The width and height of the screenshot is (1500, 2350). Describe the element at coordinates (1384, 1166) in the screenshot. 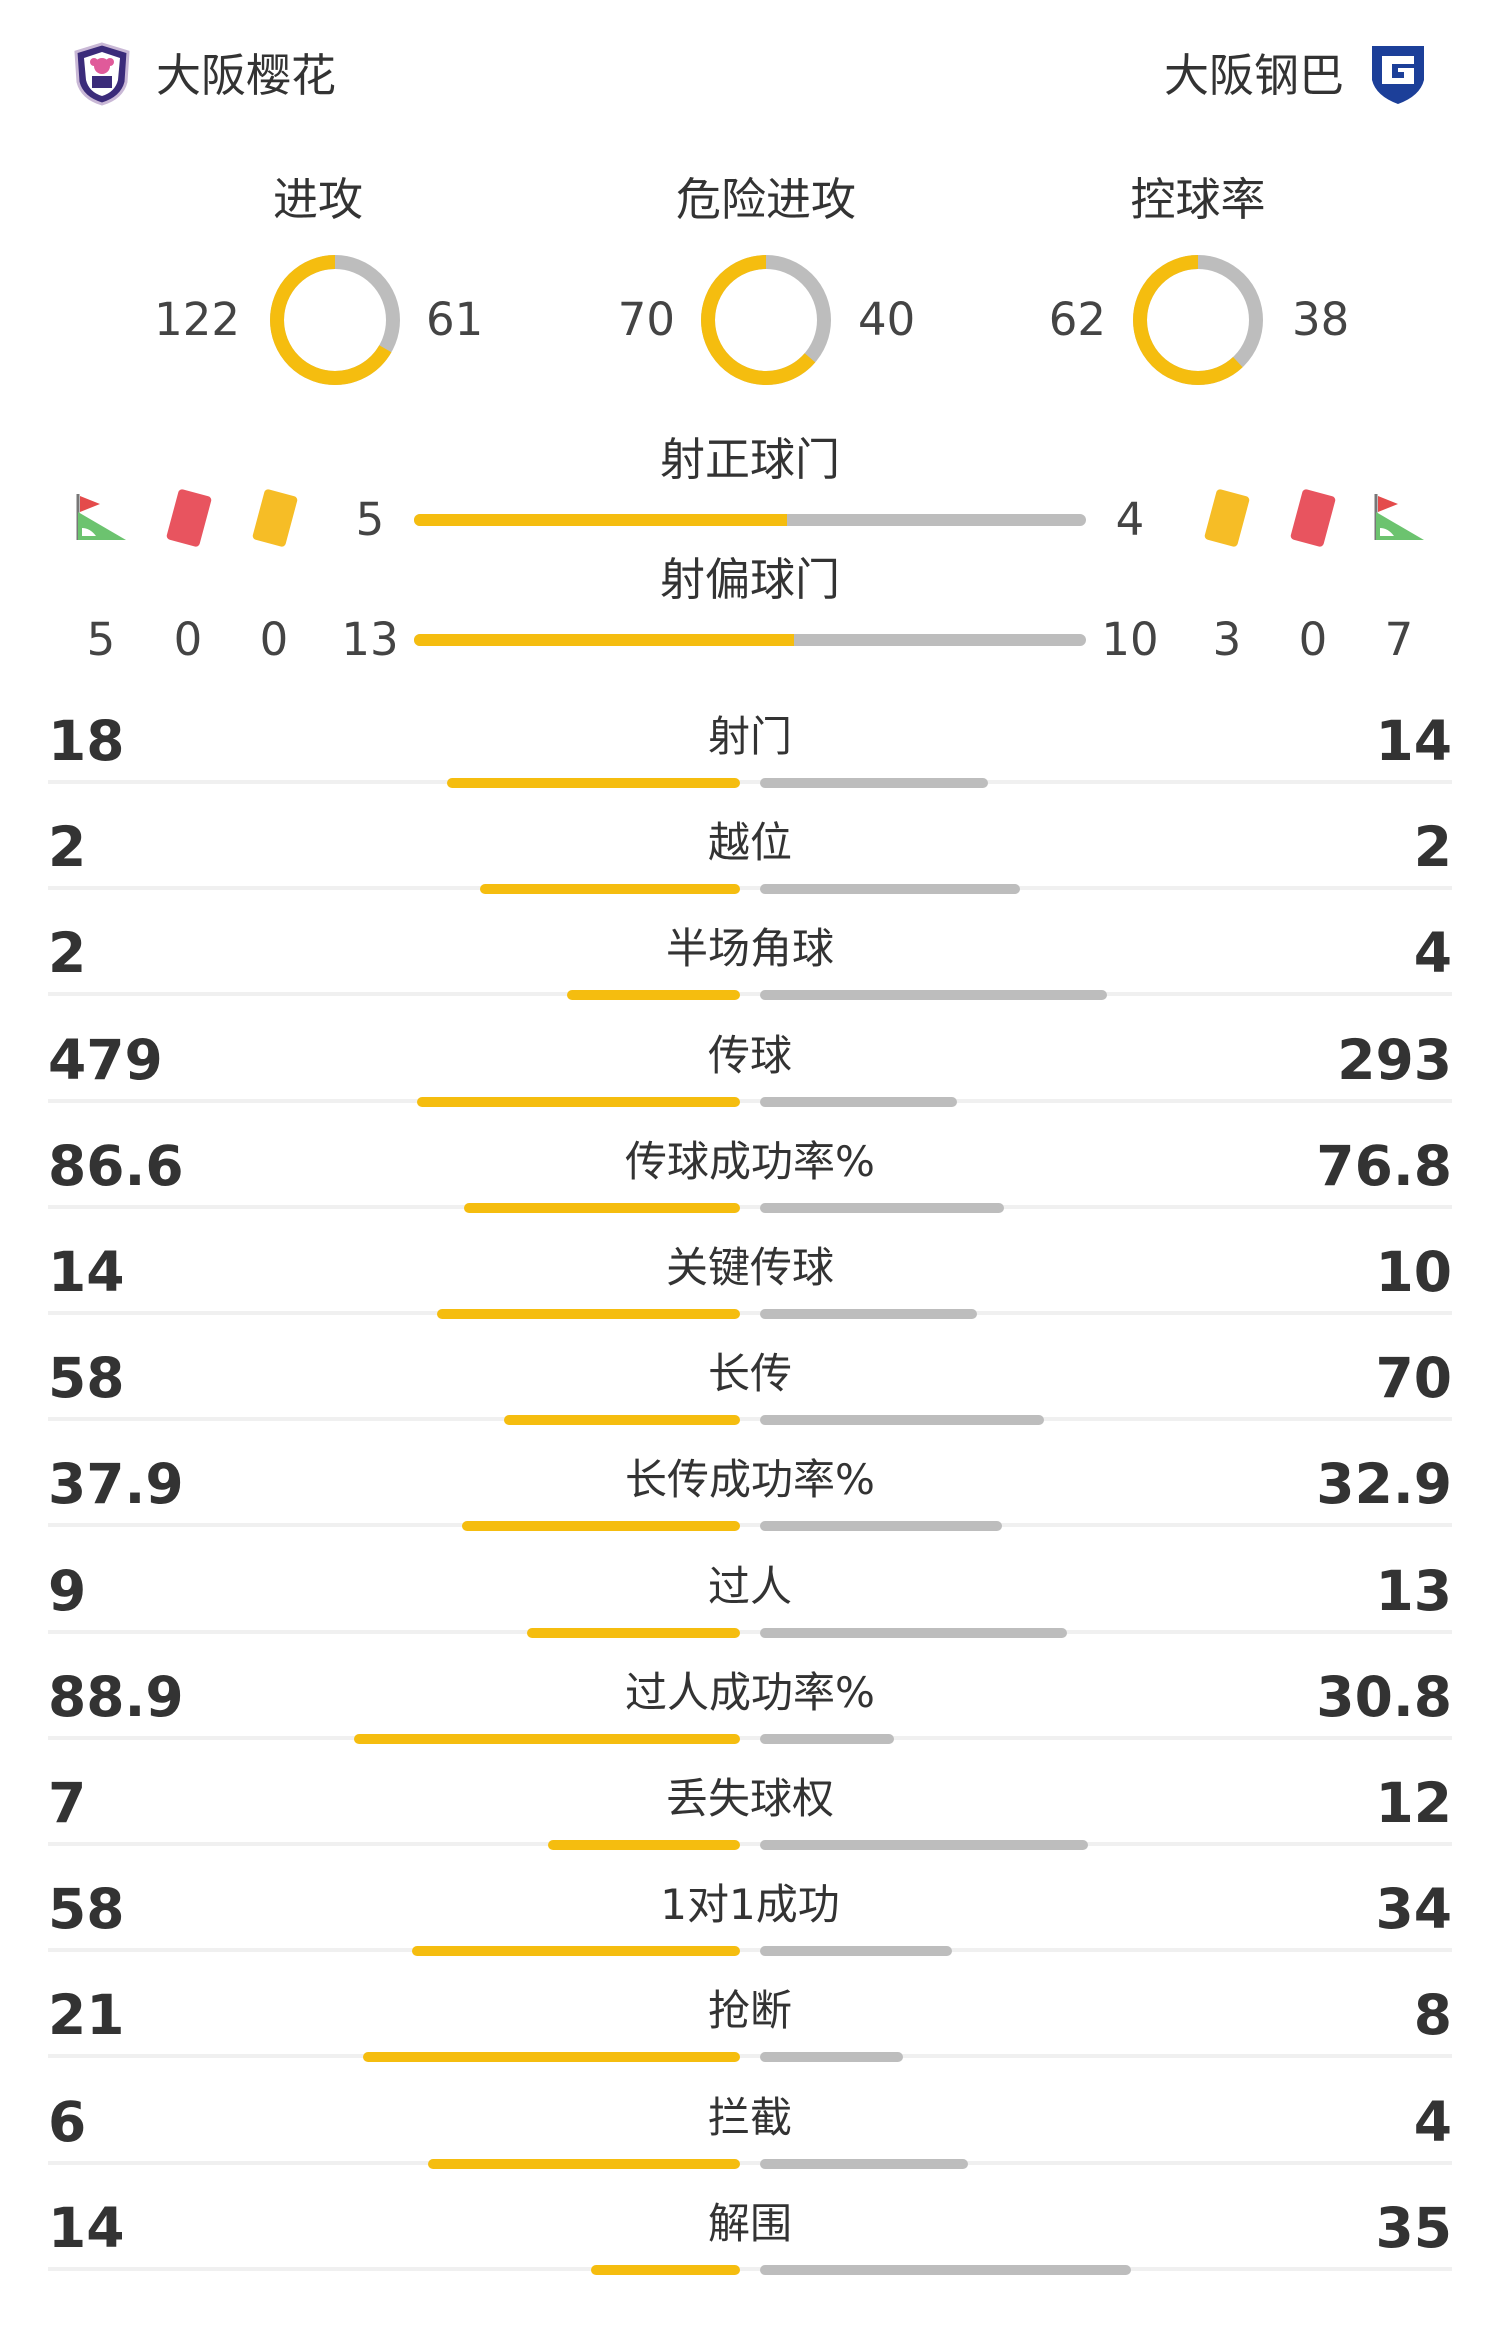

I see `stat-away-value: 76.8` at that location.